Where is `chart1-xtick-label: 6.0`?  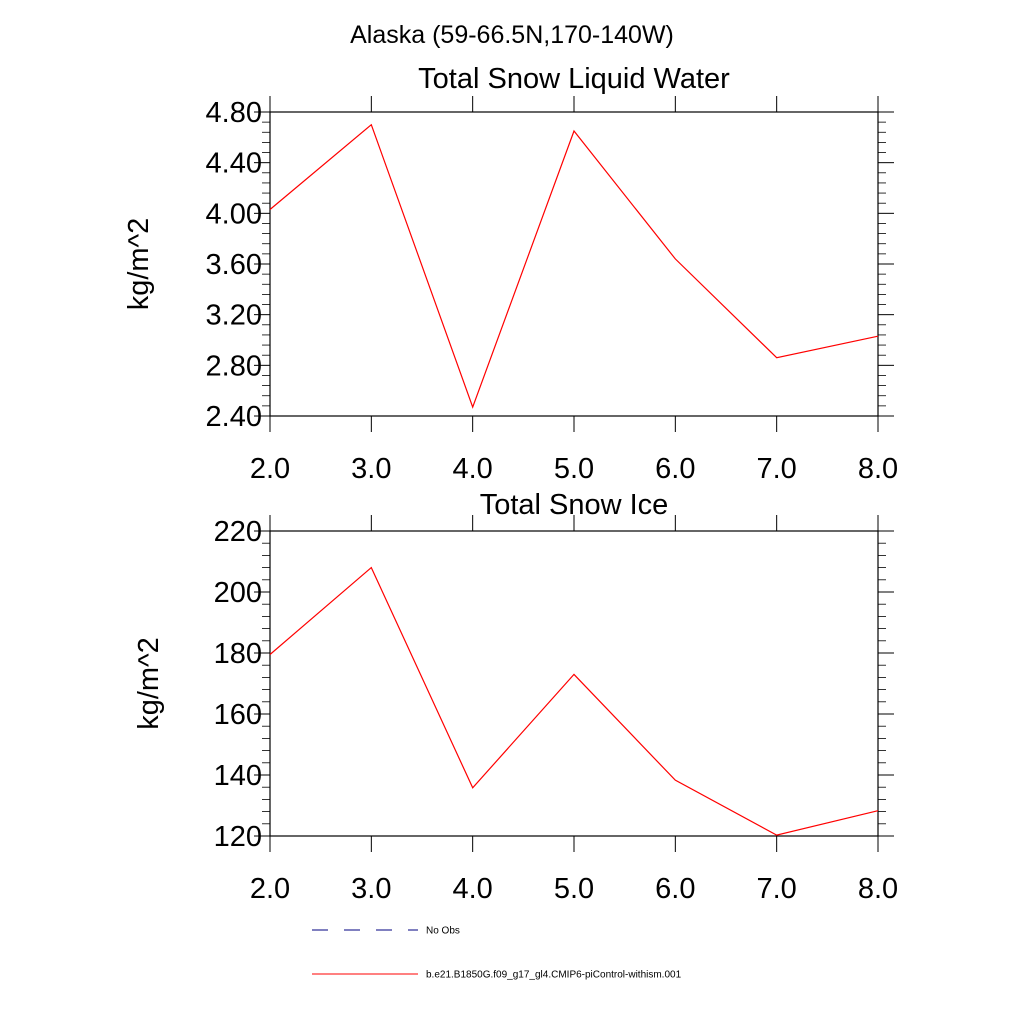 chart1-xtick-label: 6.0 is located at coordinates (675, 889).